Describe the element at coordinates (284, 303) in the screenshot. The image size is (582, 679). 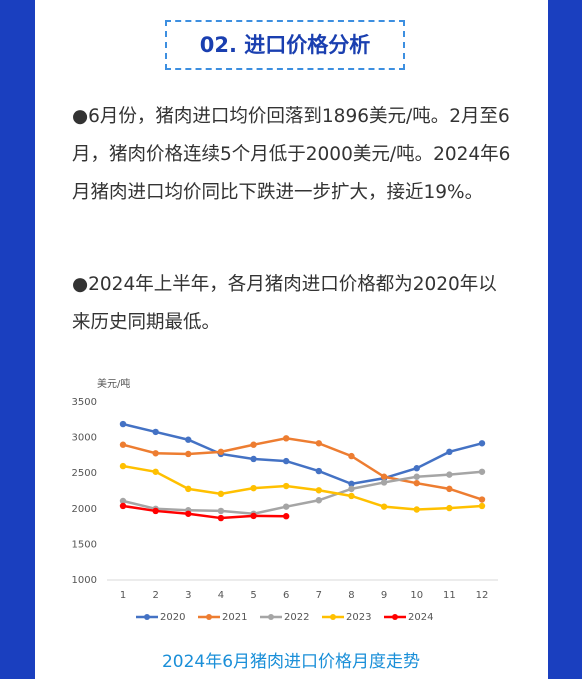
I see `paragraph: ●2024年上半年，各月猪肉进口价格都为2020年以来历史同期最低。` at that location.